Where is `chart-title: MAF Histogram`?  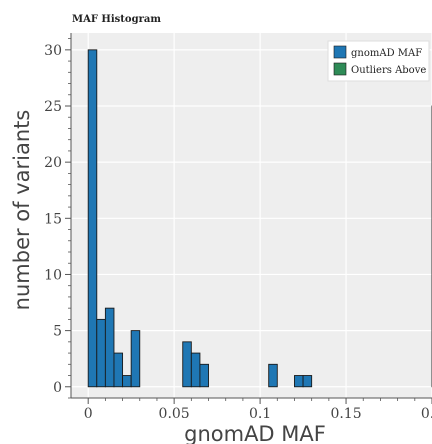
chart-title: MAF Histogram is located at coordinates (116, 19).